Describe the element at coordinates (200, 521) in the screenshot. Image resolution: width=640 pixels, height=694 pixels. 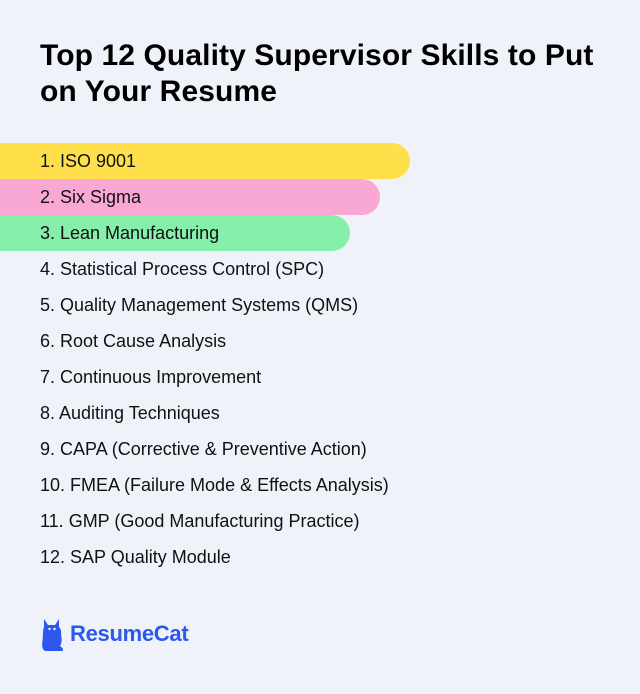
I see `skill-item-11: 11. GMP (Good Manufacturing Practice)` at that location.